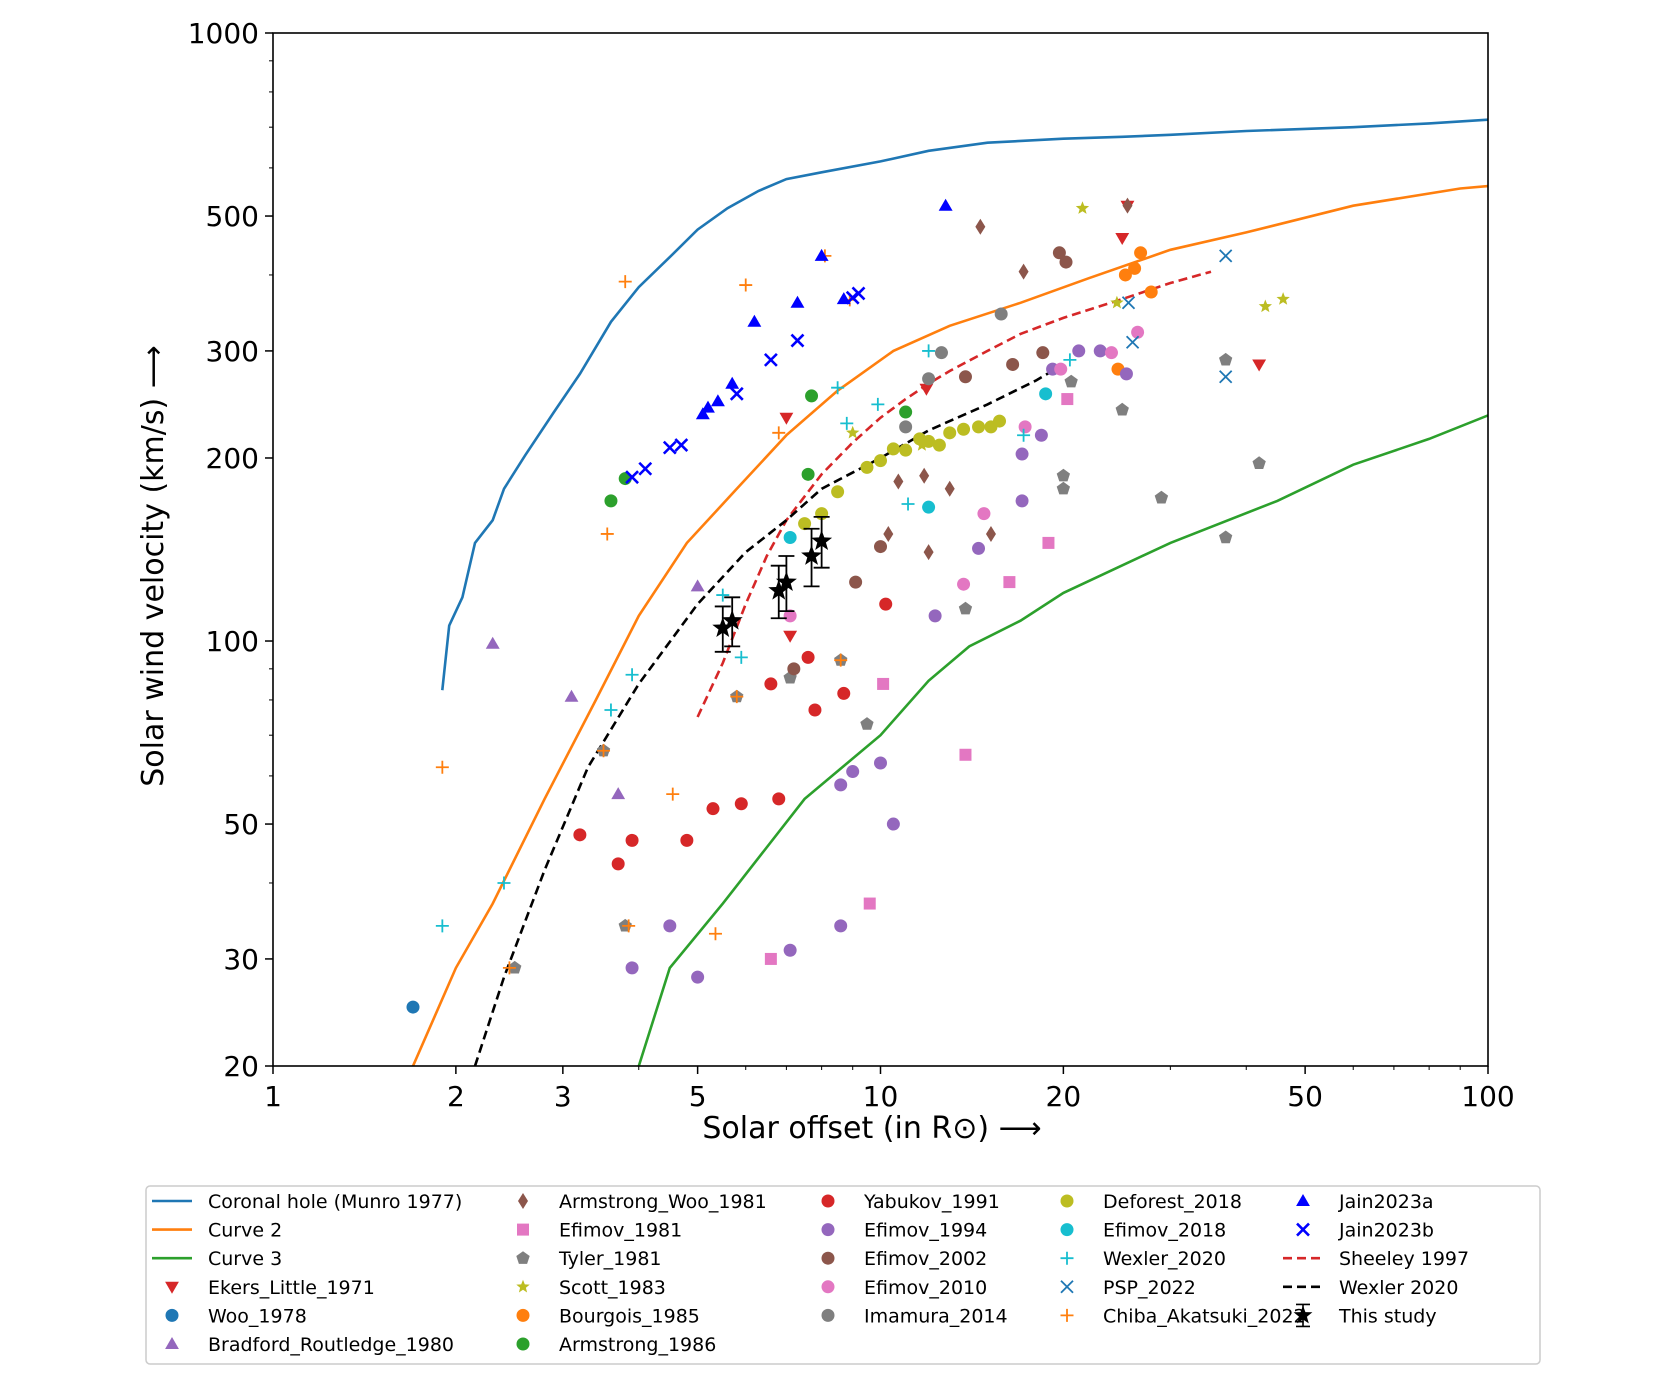 This screenshot has height=1384, width=1661. What do you see at coordinates (745, 385) in the screenshot?
I see `series-jain2023b` at bounding box center [745, 385].